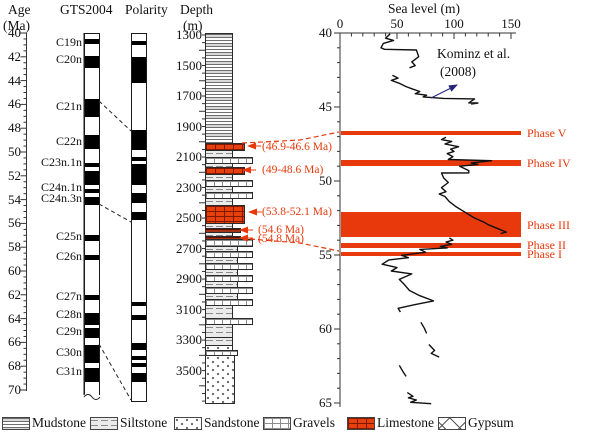  I want to click on age-tick-label: 44, so click(14, 80).